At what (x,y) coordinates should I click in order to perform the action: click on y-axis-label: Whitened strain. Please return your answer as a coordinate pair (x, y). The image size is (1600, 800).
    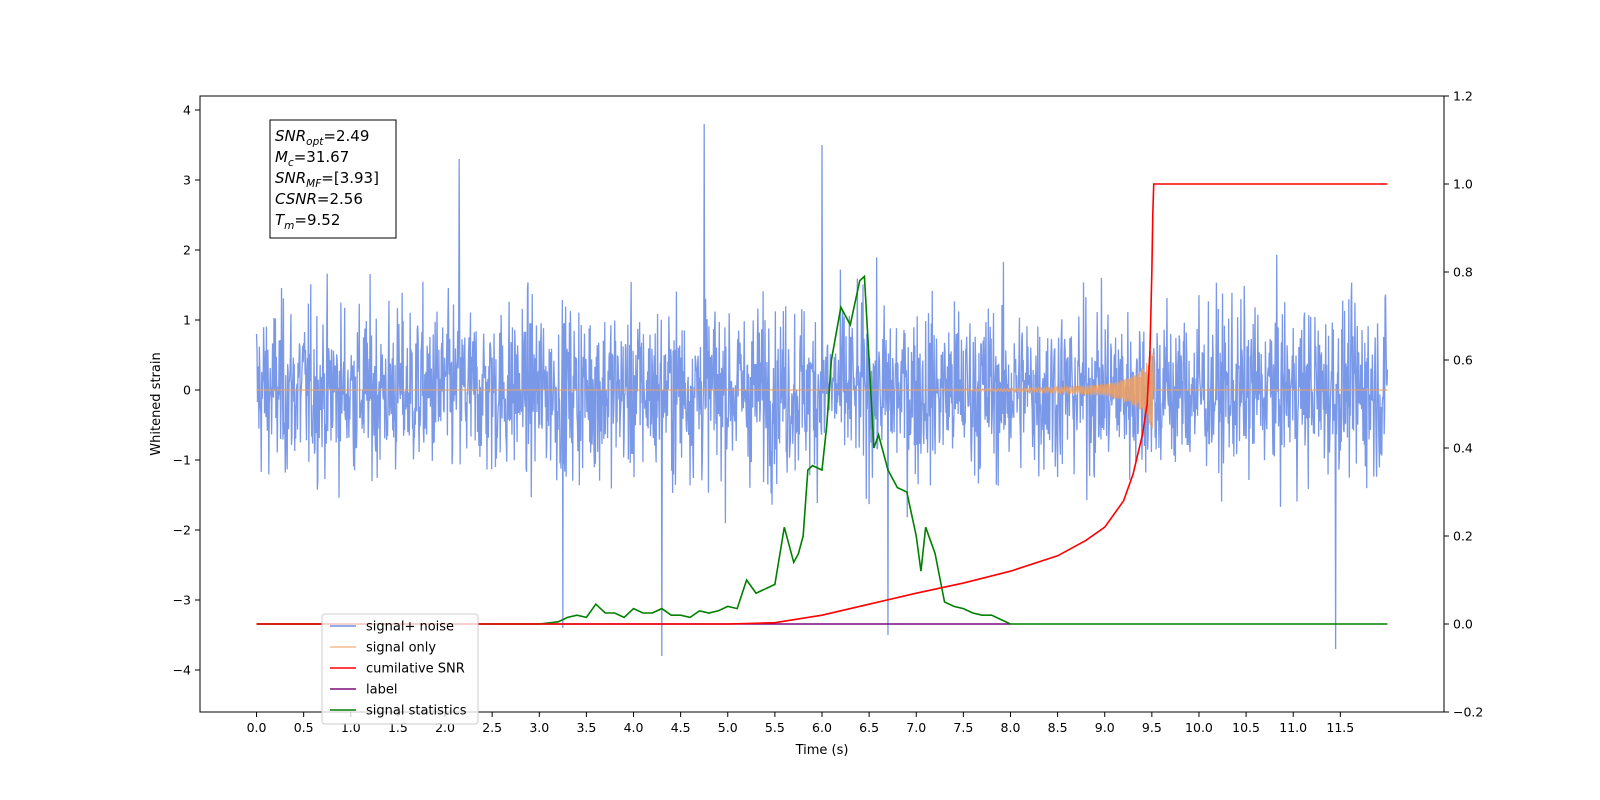
    Looking at the image, I should click on (156, 403).